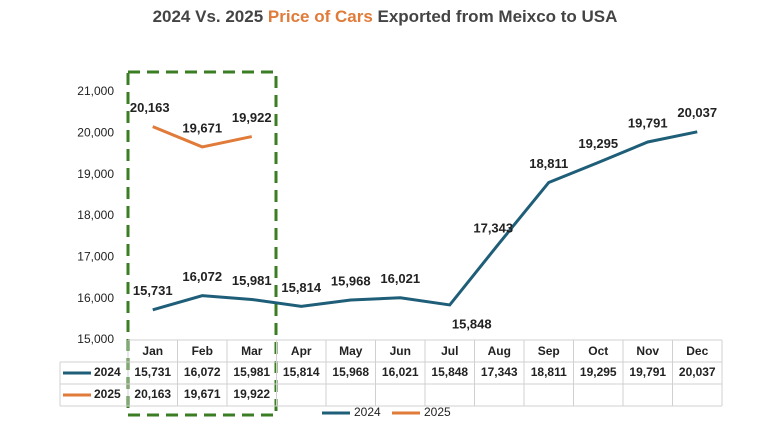 Image resolution: width=770 pixels, height=434 pixels. What do you see at coordinates (697, 351) in the screenshot?
I see `x-tick-label: Dec` at bounding box center [697, 351].